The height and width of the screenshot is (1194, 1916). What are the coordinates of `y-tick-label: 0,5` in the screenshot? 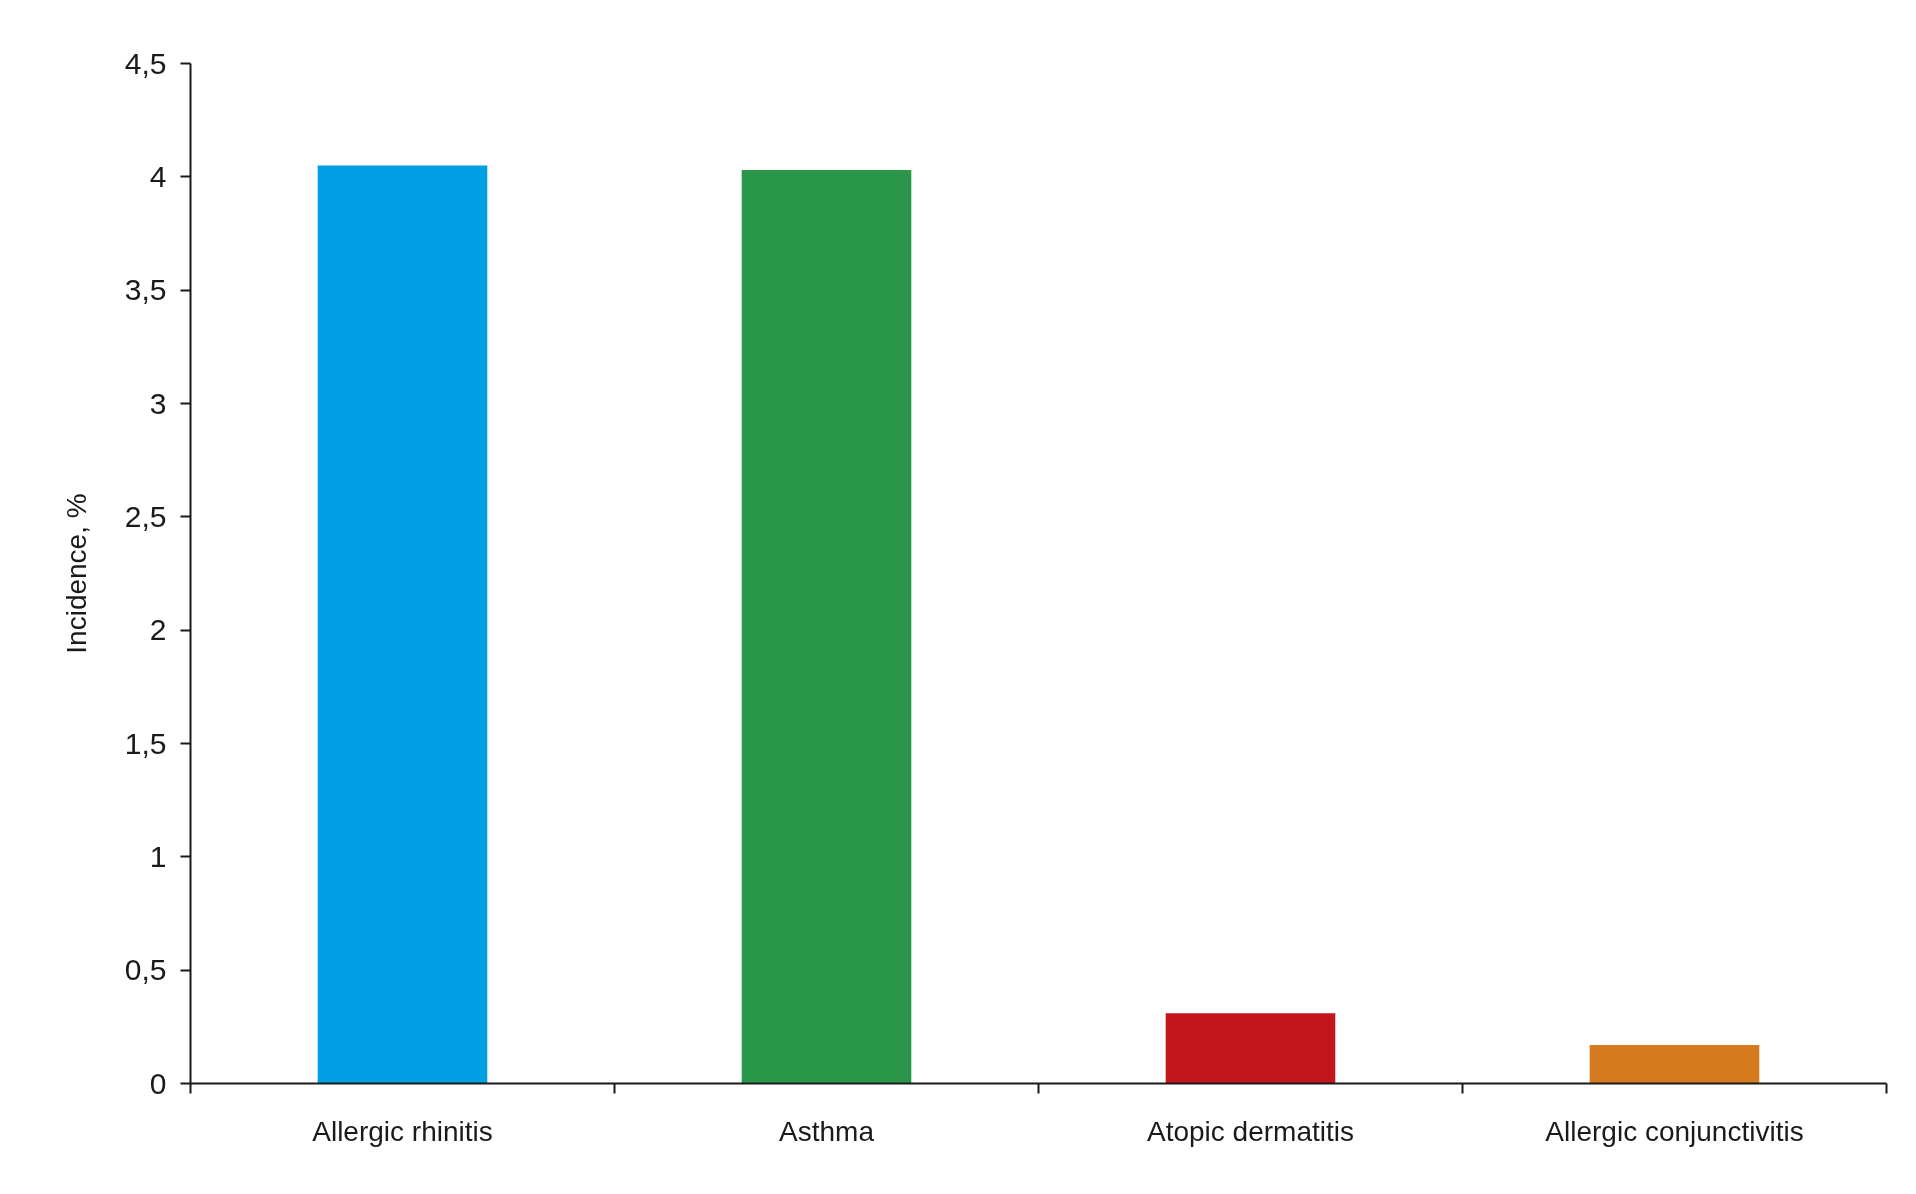 It's located at (145, 970).